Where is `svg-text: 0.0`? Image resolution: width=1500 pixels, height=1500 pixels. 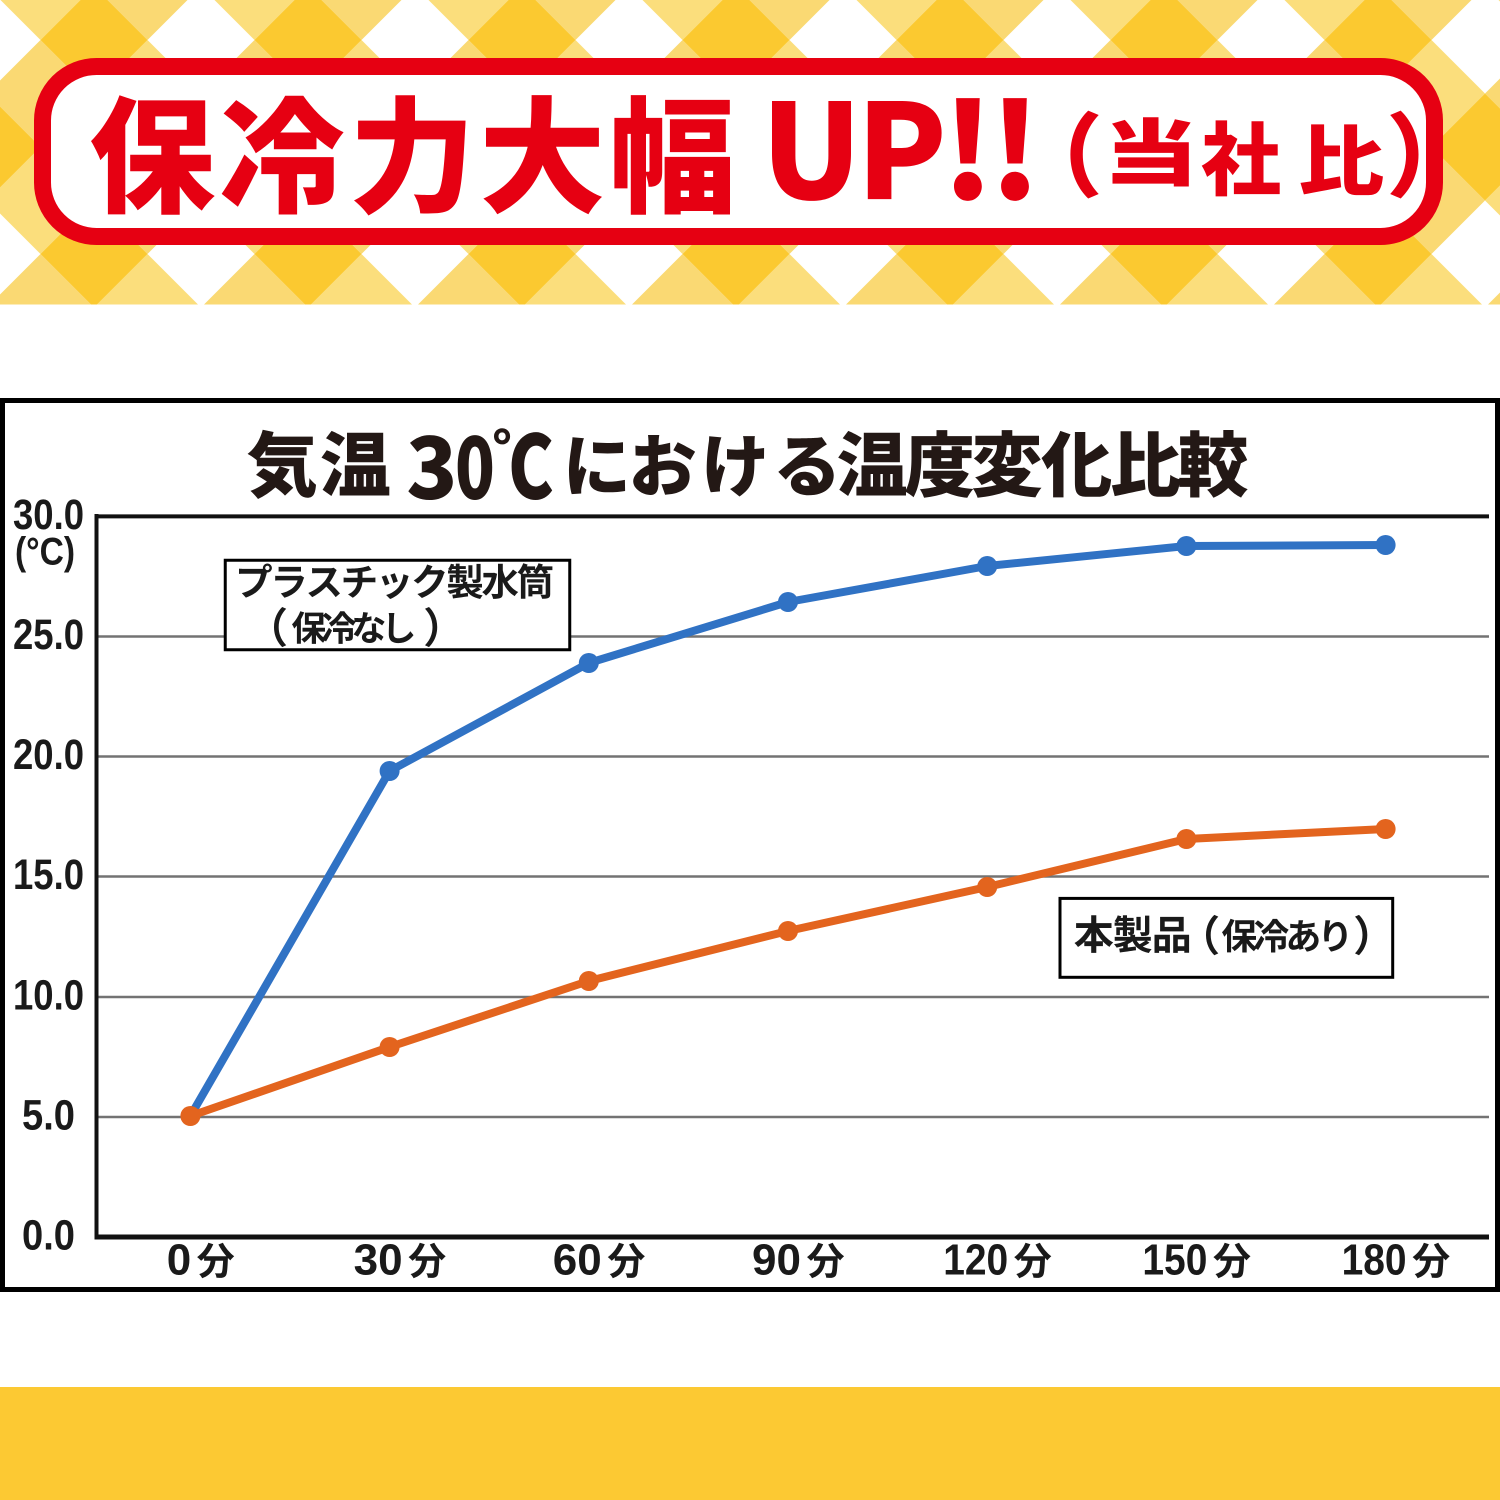
svg-text: 0.0 is located at coordinates (48, 1236).